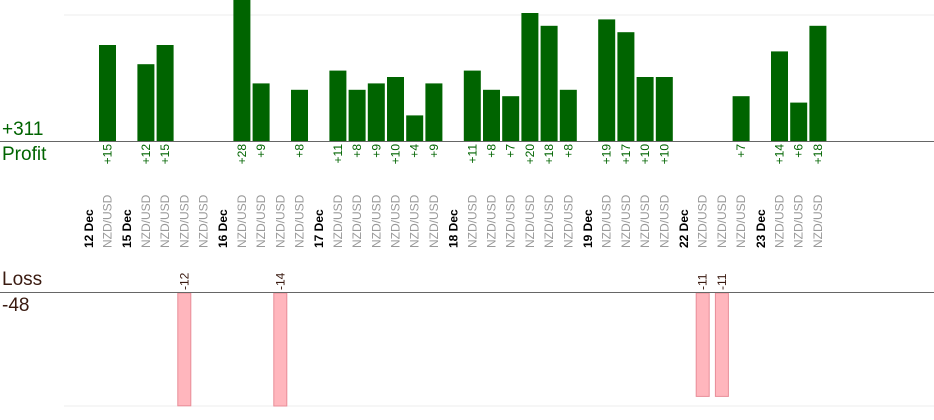 Image resolution: width=934 pixels, height=420 pixels. Describe the element at coordinates (684, 228) in the screenshot. I see `date-label: 22 Dec` at that location.